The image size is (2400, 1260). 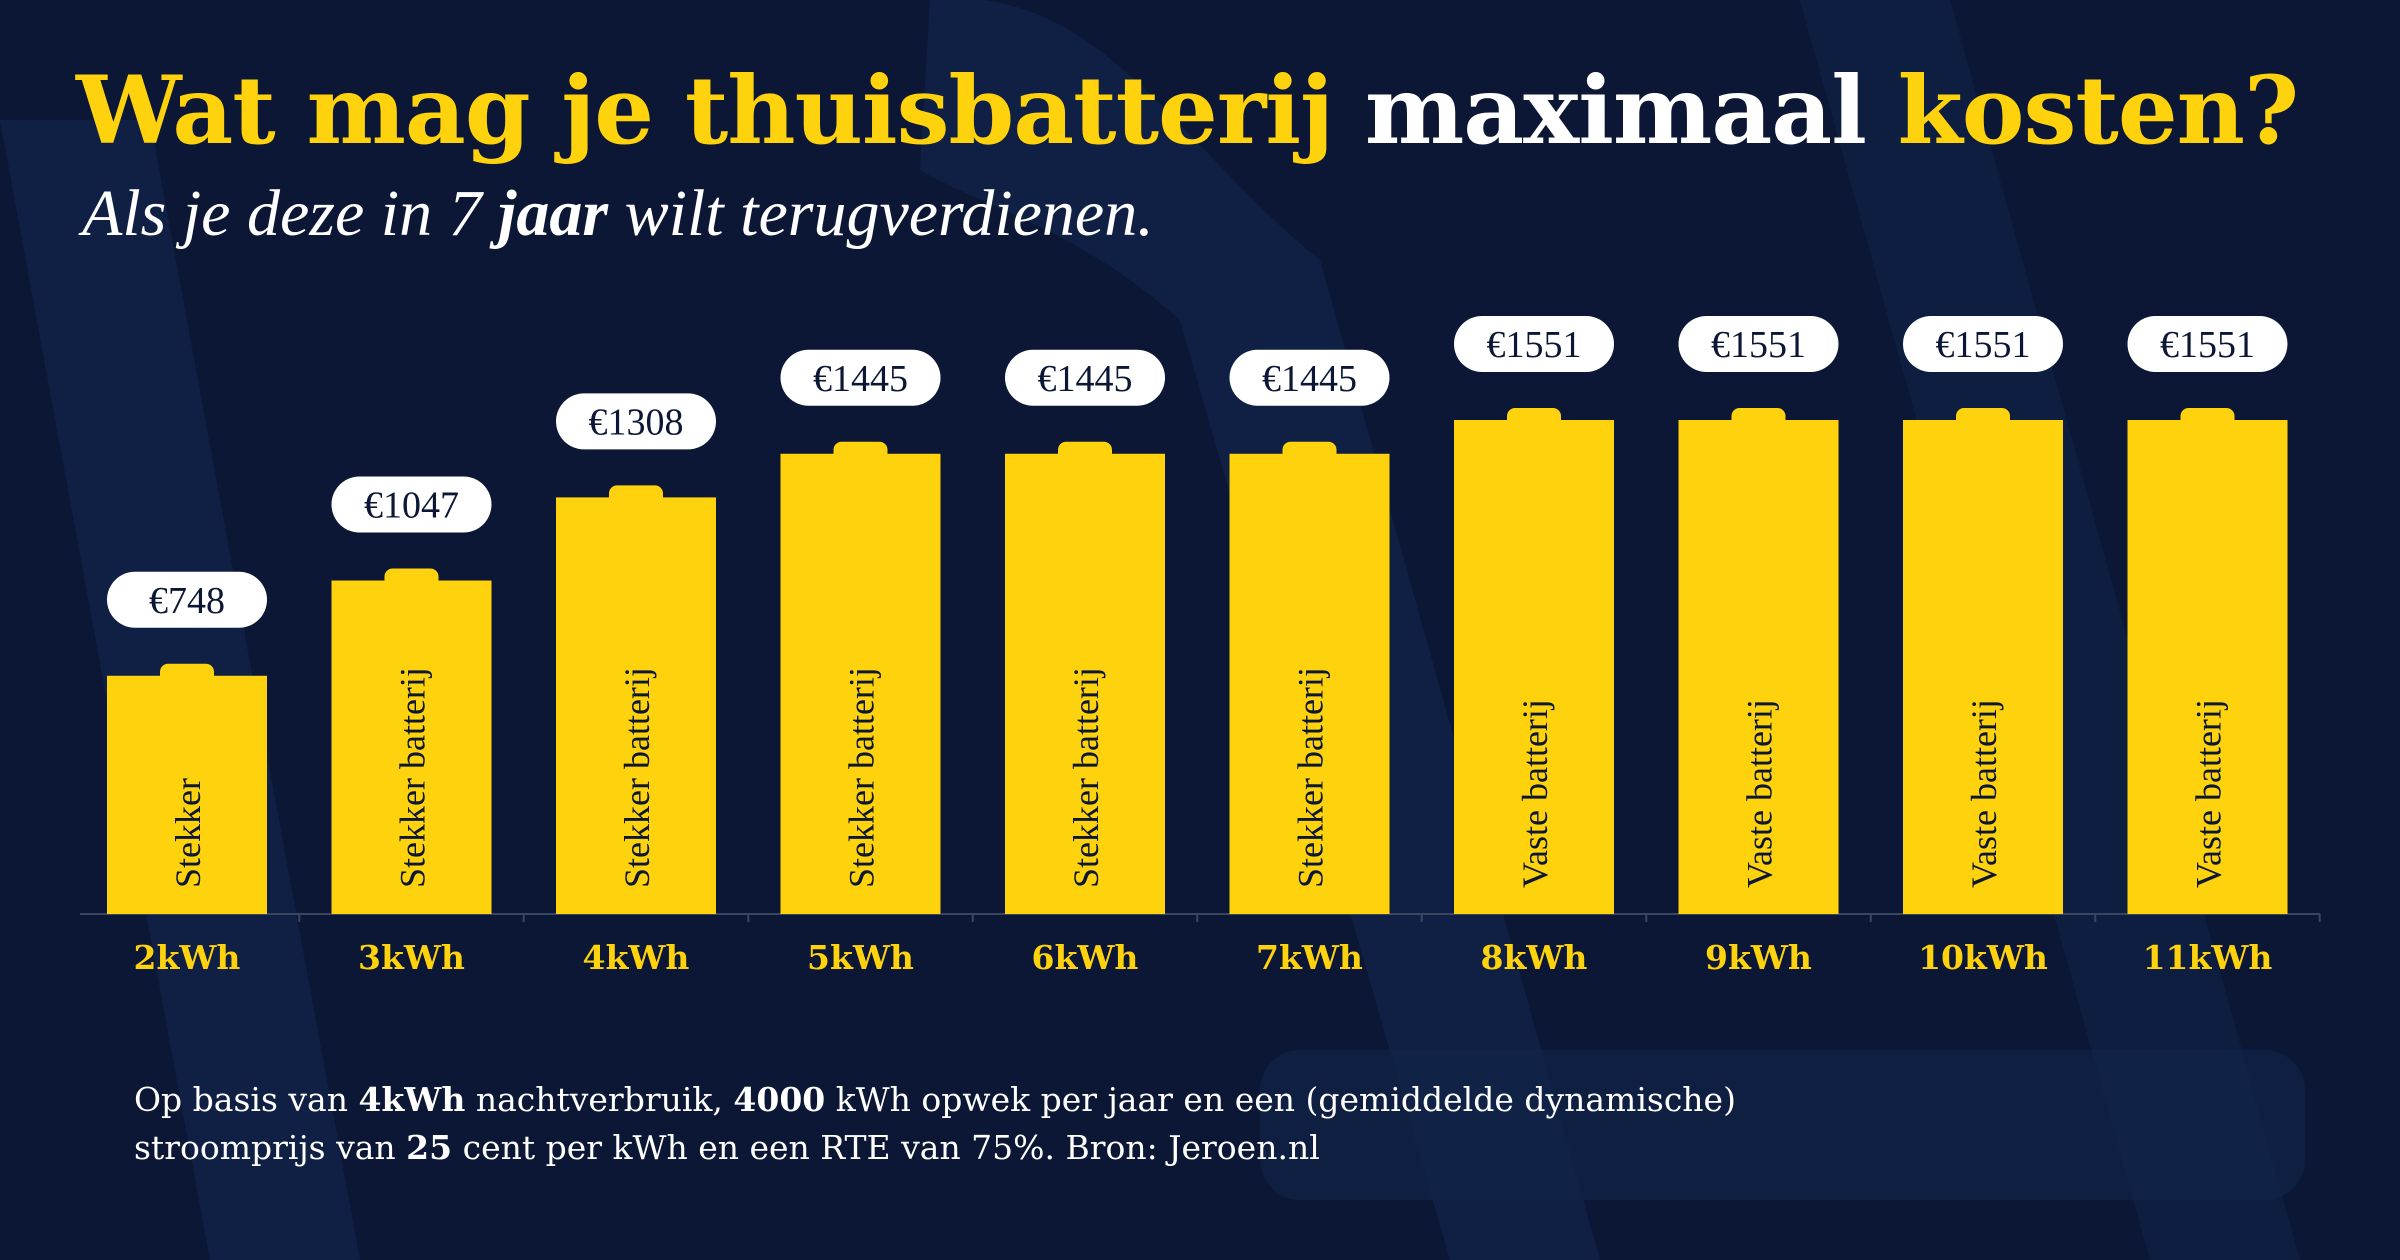 What do you see at coordinates (1983, 957) in the screenshot?
I see `x-tick-label: 10kWh` at bounding box center [1983, 957].